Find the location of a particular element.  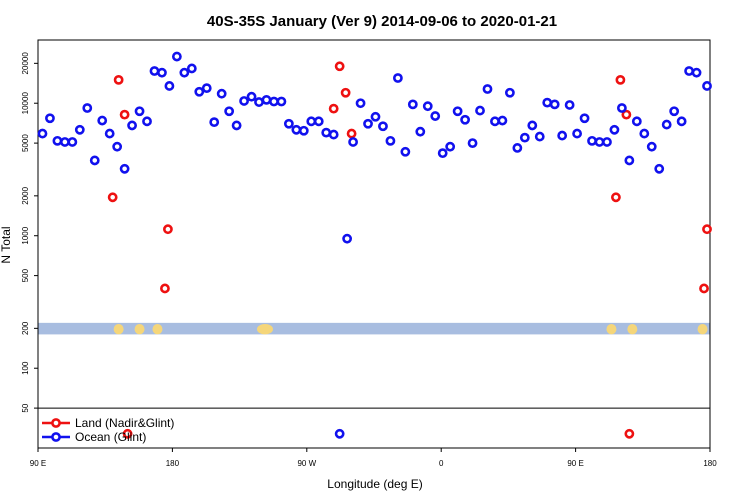

x-tick-label: 0 is located at coordinates (441, 463).